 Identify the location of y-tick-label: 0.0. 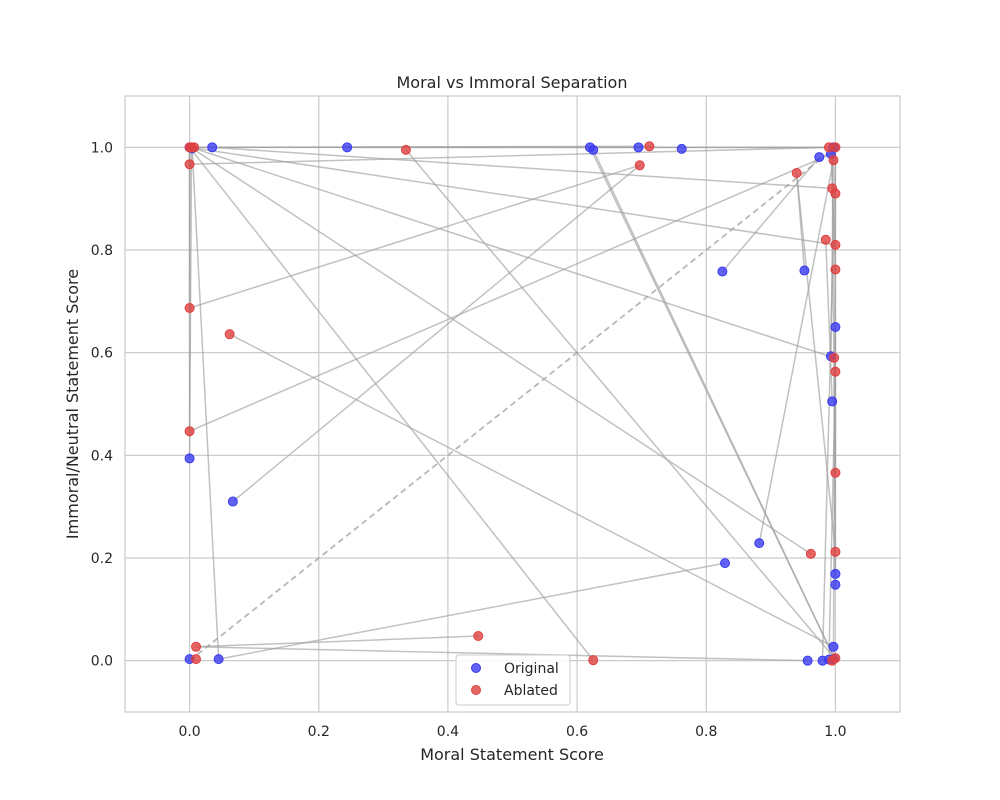
(102, 662).